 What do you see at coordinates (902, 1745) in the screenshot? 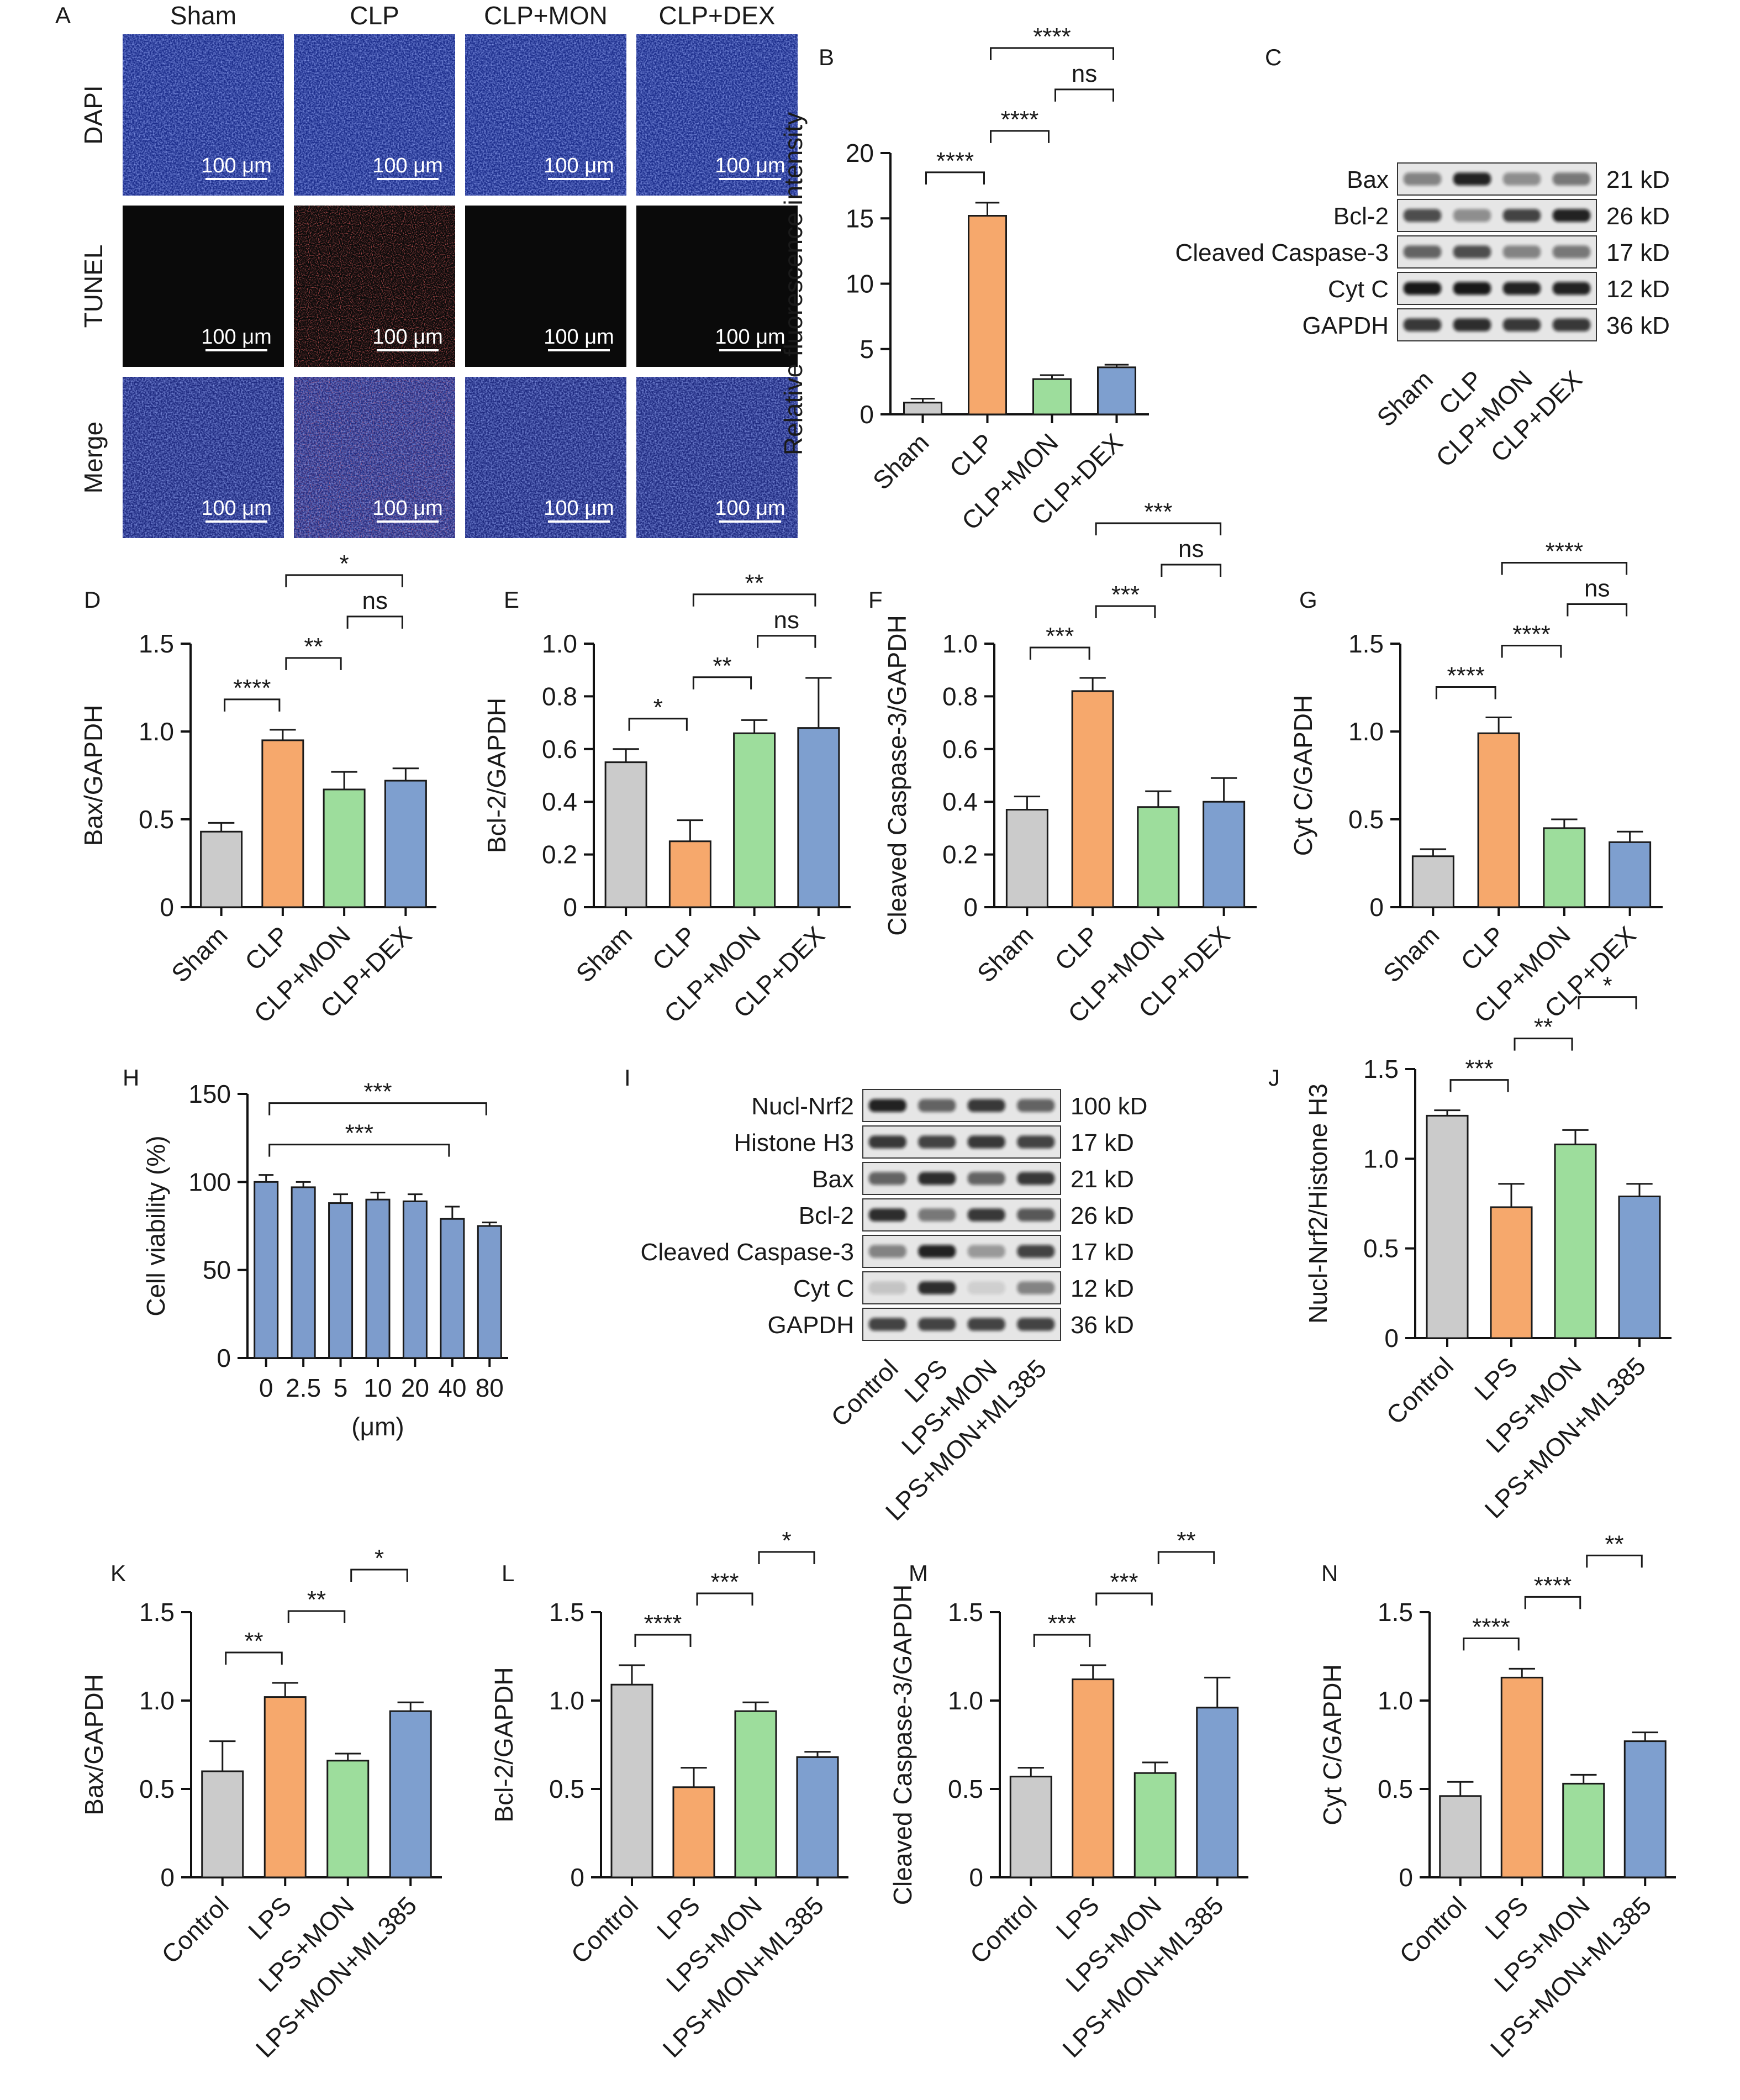
I see `y-axis-label: Cleaved Caspase-3/GAPDH` at bounding box center [902, 1745].